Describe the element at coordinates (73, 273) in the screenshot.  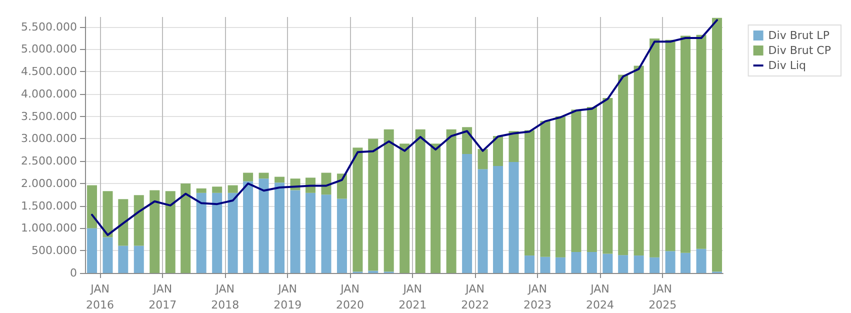
I see `y-tick-label: 0` at that location.